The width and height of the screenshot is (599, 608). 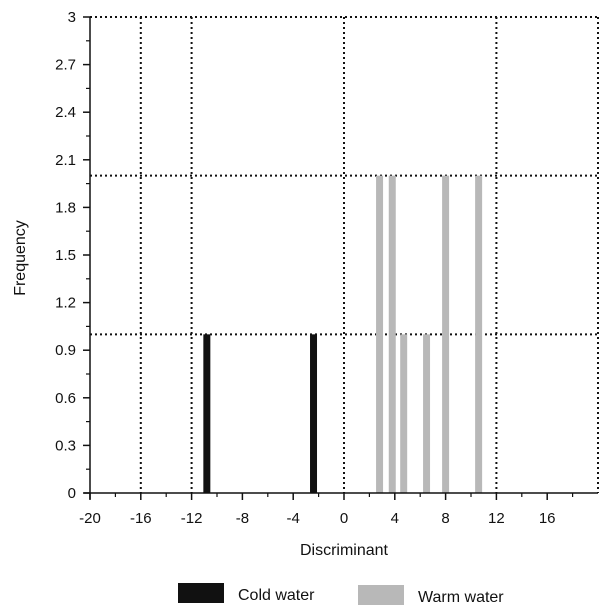 What do you see at coordinates (72, 17) in the screenshot?
I see `y-tick-label: 3` at bounding box center [72, 17].